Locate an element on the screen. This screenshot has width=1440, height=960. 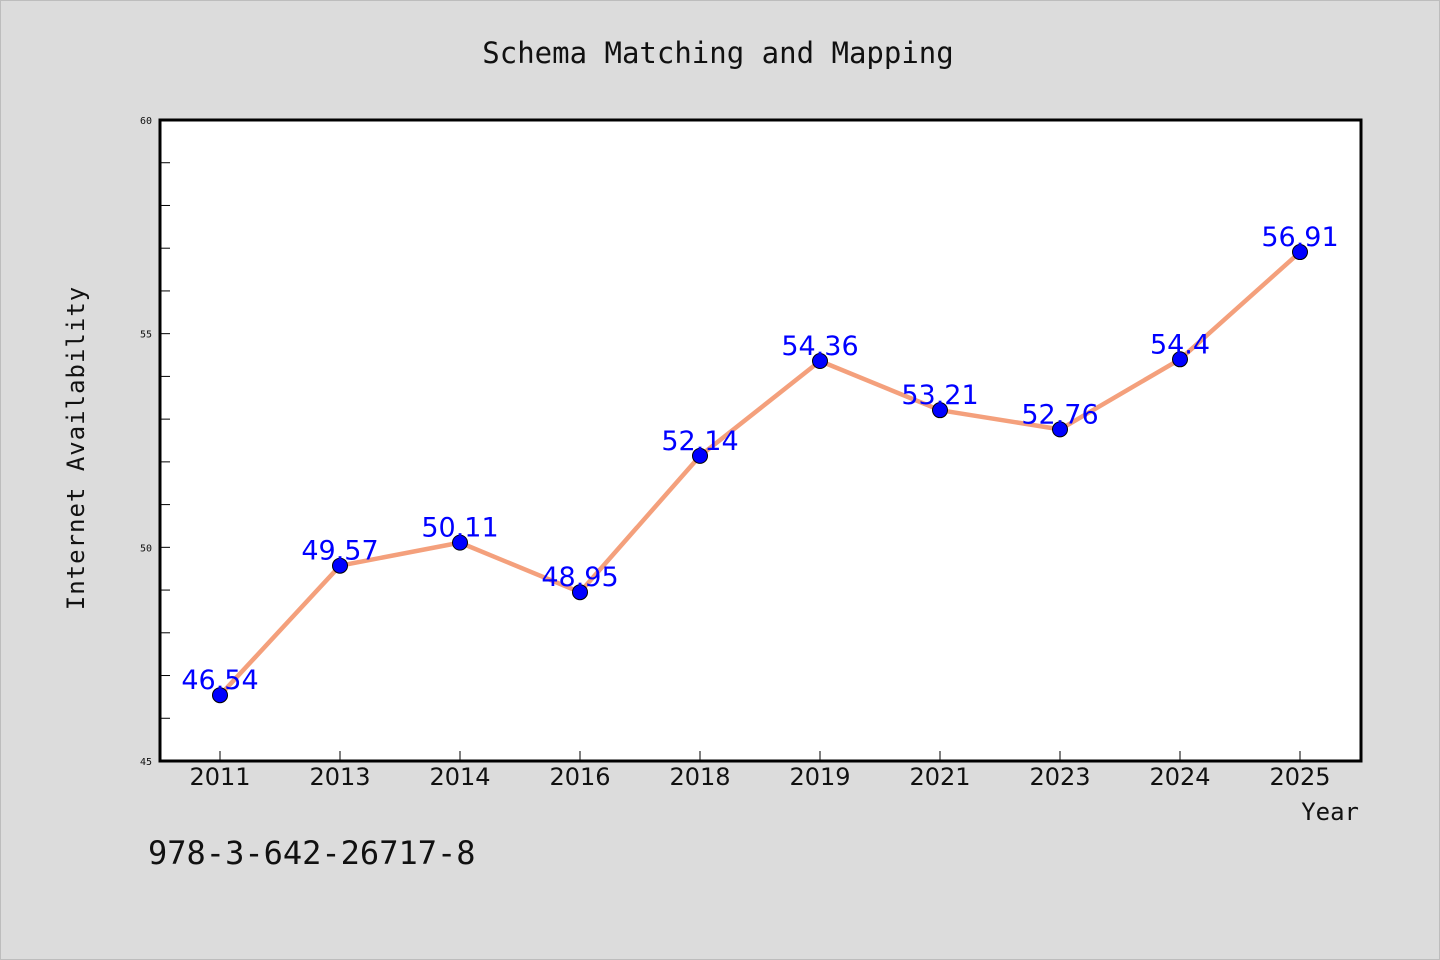
data-point-label: 56.91 is located at coordinates (1299, 237).